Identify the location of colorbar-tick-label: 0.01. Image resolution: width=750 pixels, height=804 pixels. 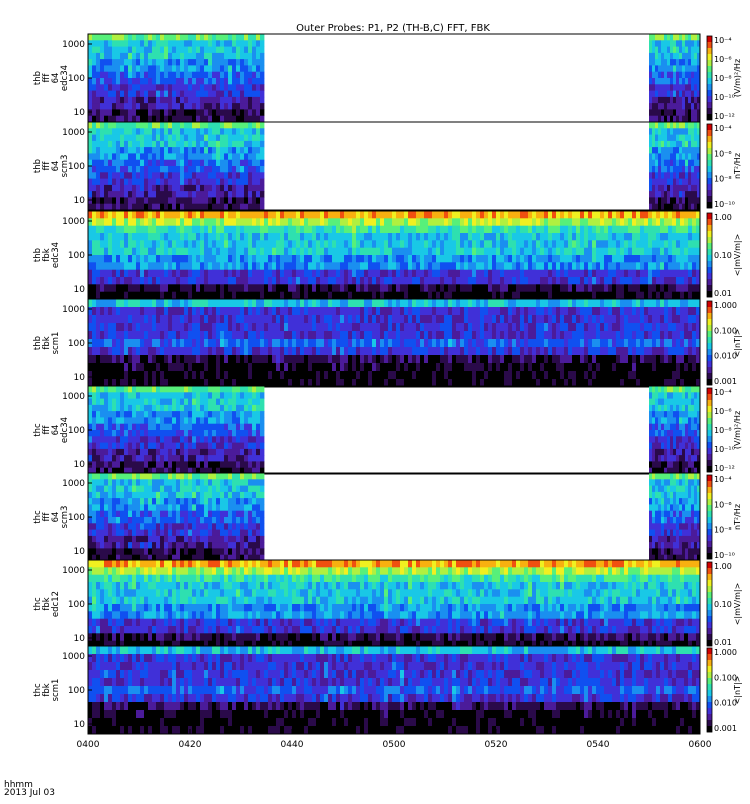
(723, 293).